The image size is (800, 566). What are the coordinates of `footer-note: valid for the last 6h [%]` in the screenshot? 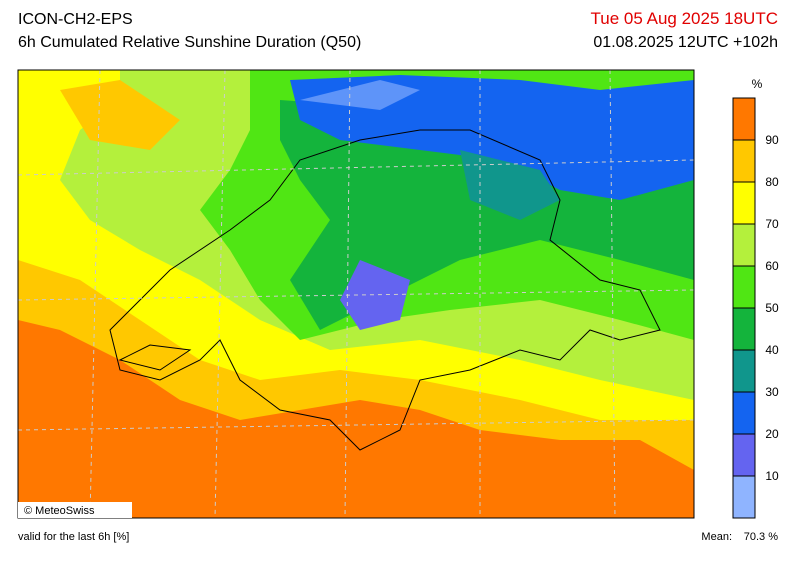 It's located at (73, 537).